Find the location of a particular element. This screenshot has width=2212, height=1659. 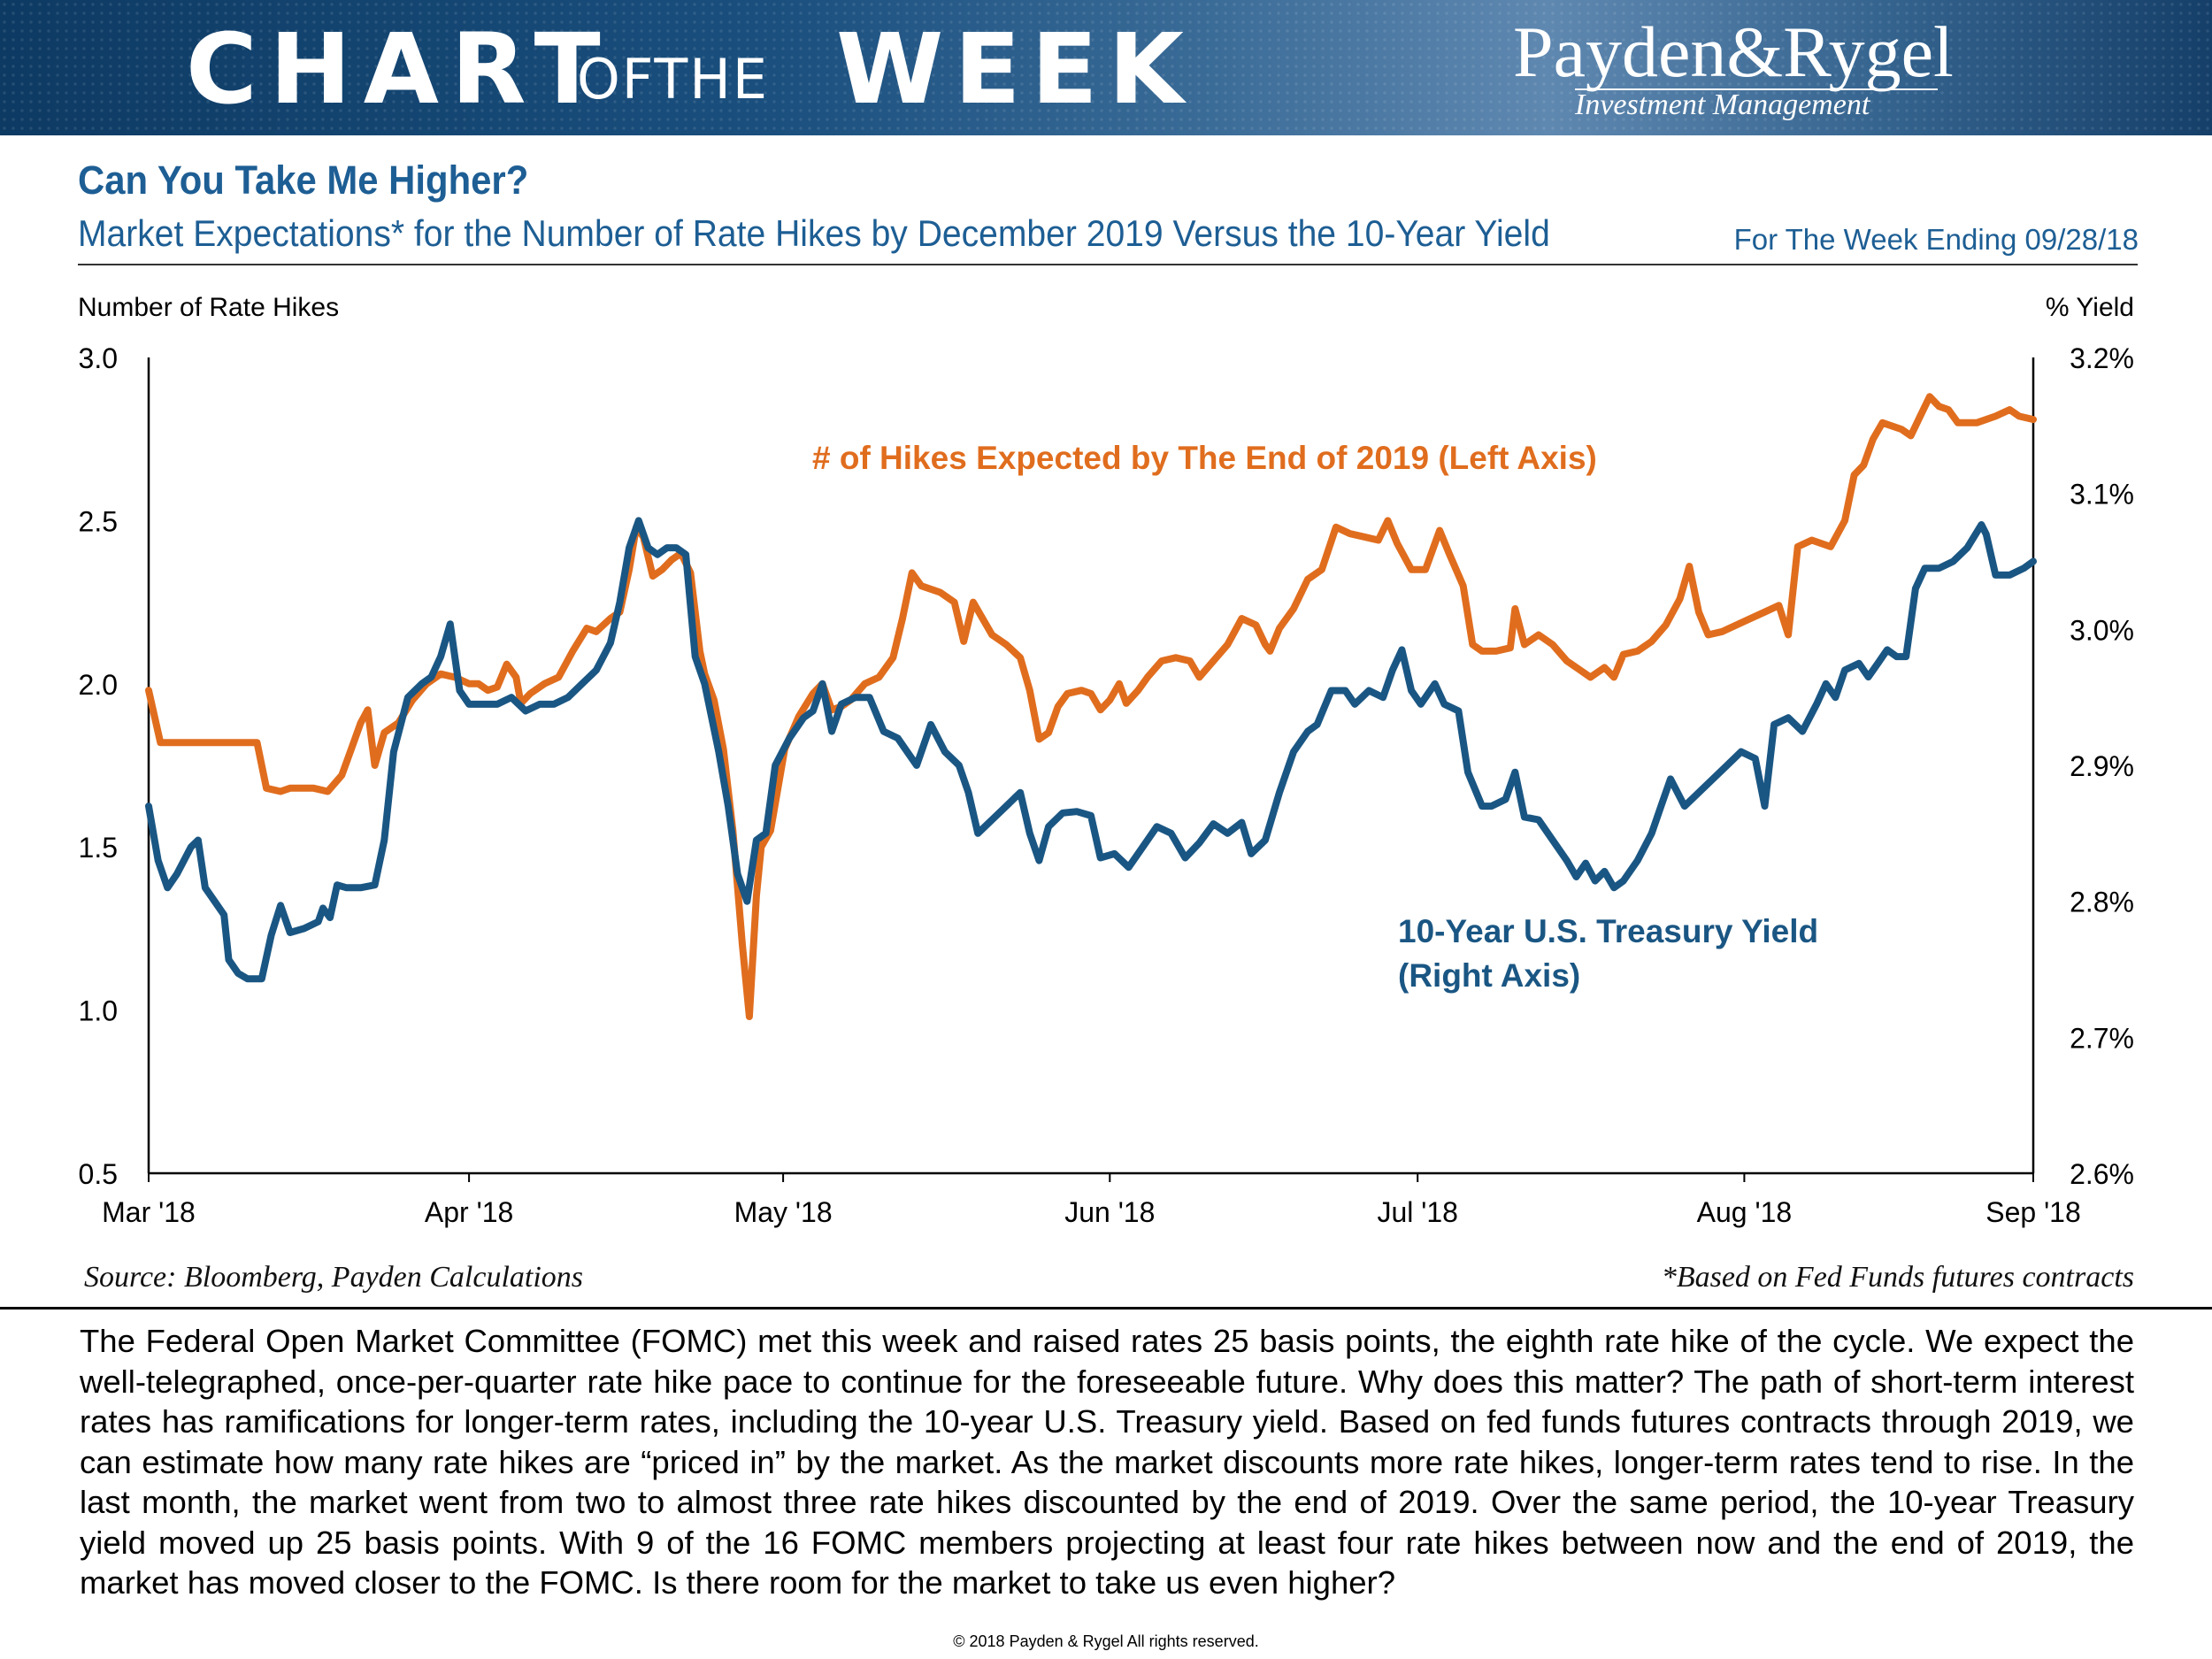

brand-logo-name: Payden&Rygel is located at coordinates (1734, 52).